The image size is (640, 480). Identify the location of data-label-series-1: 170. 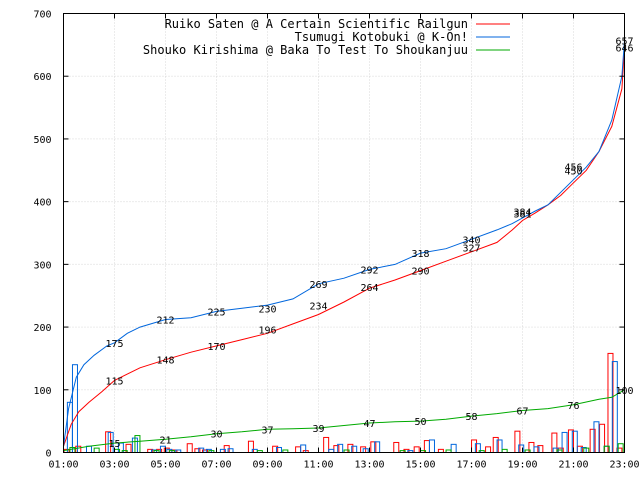
(216, 347).